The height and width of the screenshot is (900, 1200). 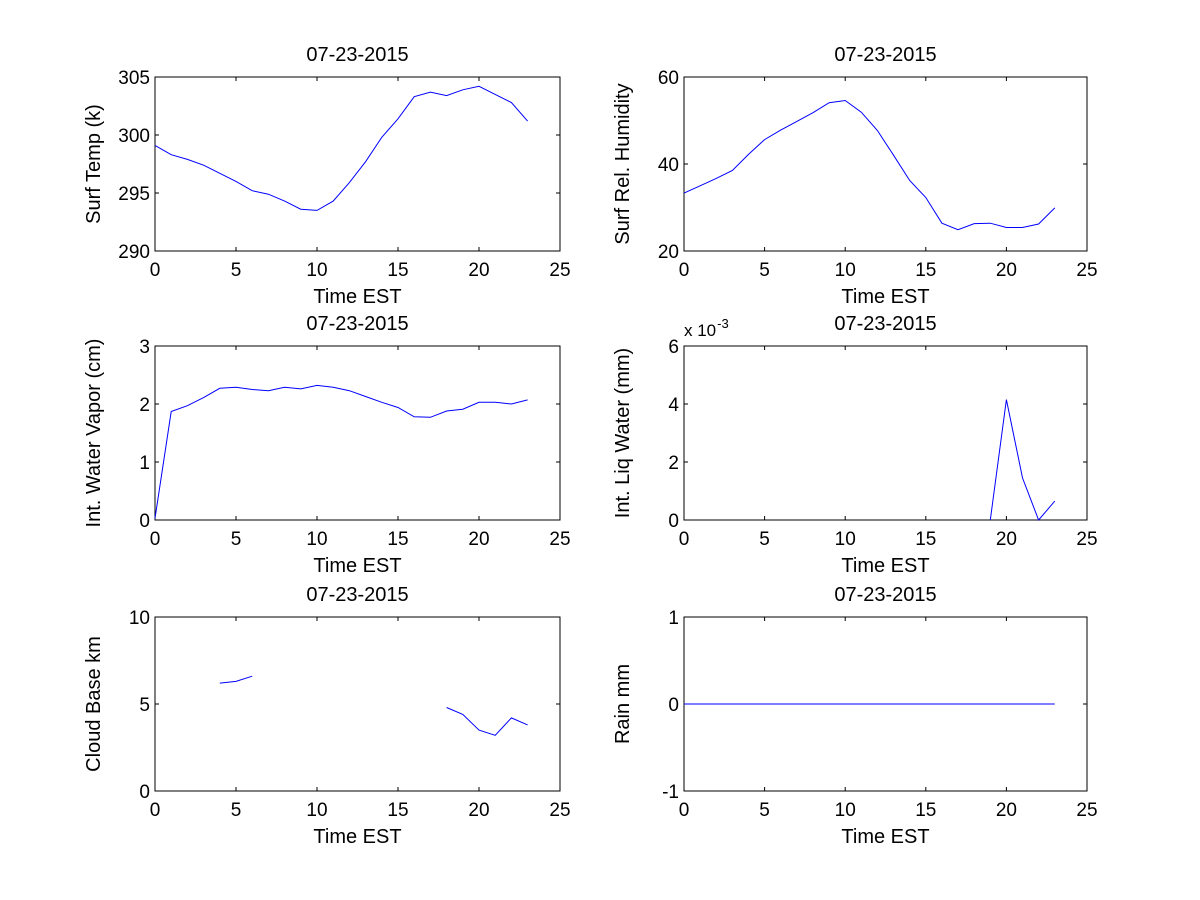 I want to click on y-tick-label: 40, so click(x=668, y=165).